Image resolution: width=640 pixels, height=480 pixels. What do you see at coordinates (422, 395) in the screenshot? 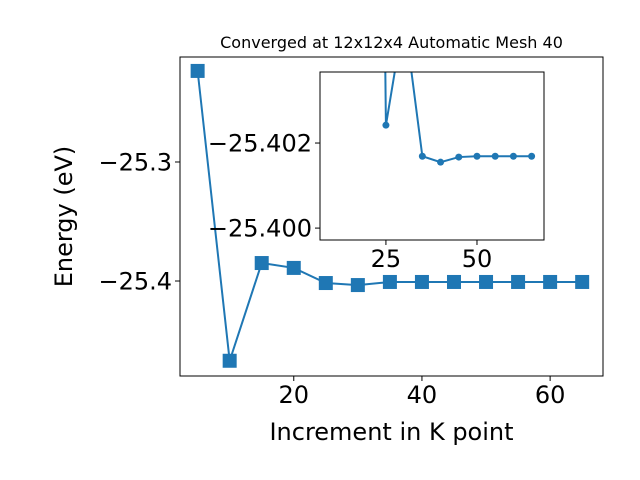
I see `x-tick-label: 40` at bounding box center [422, 395].